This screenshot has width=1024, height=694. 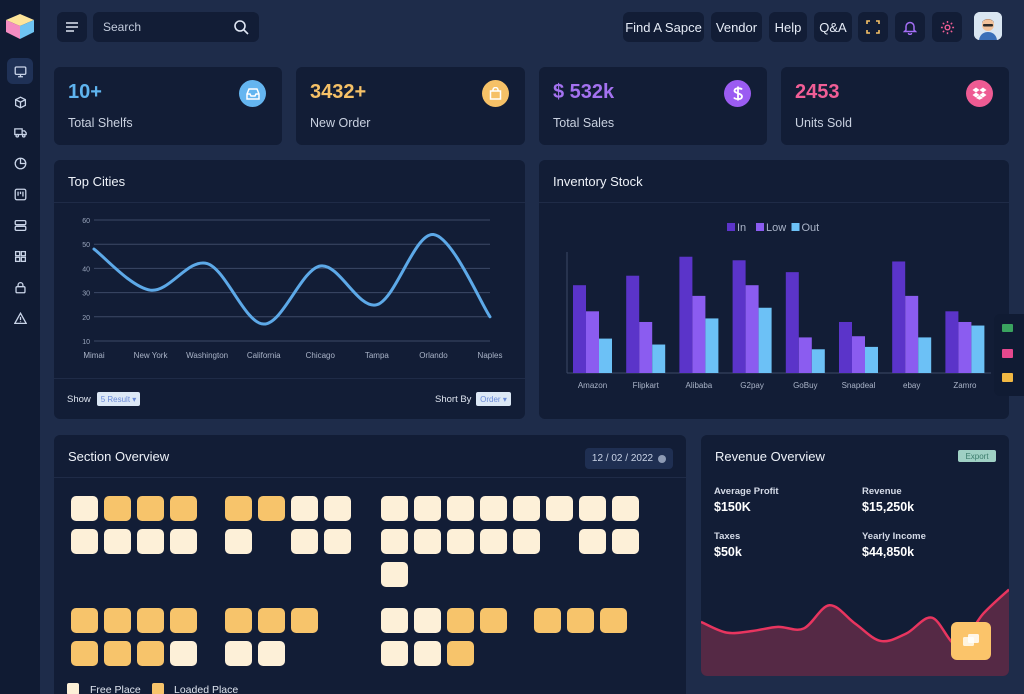 What do you see at coordinates (20, 256) in the screenshot?
I see `sidebar-item-apps` at bounding box center [20, 256].